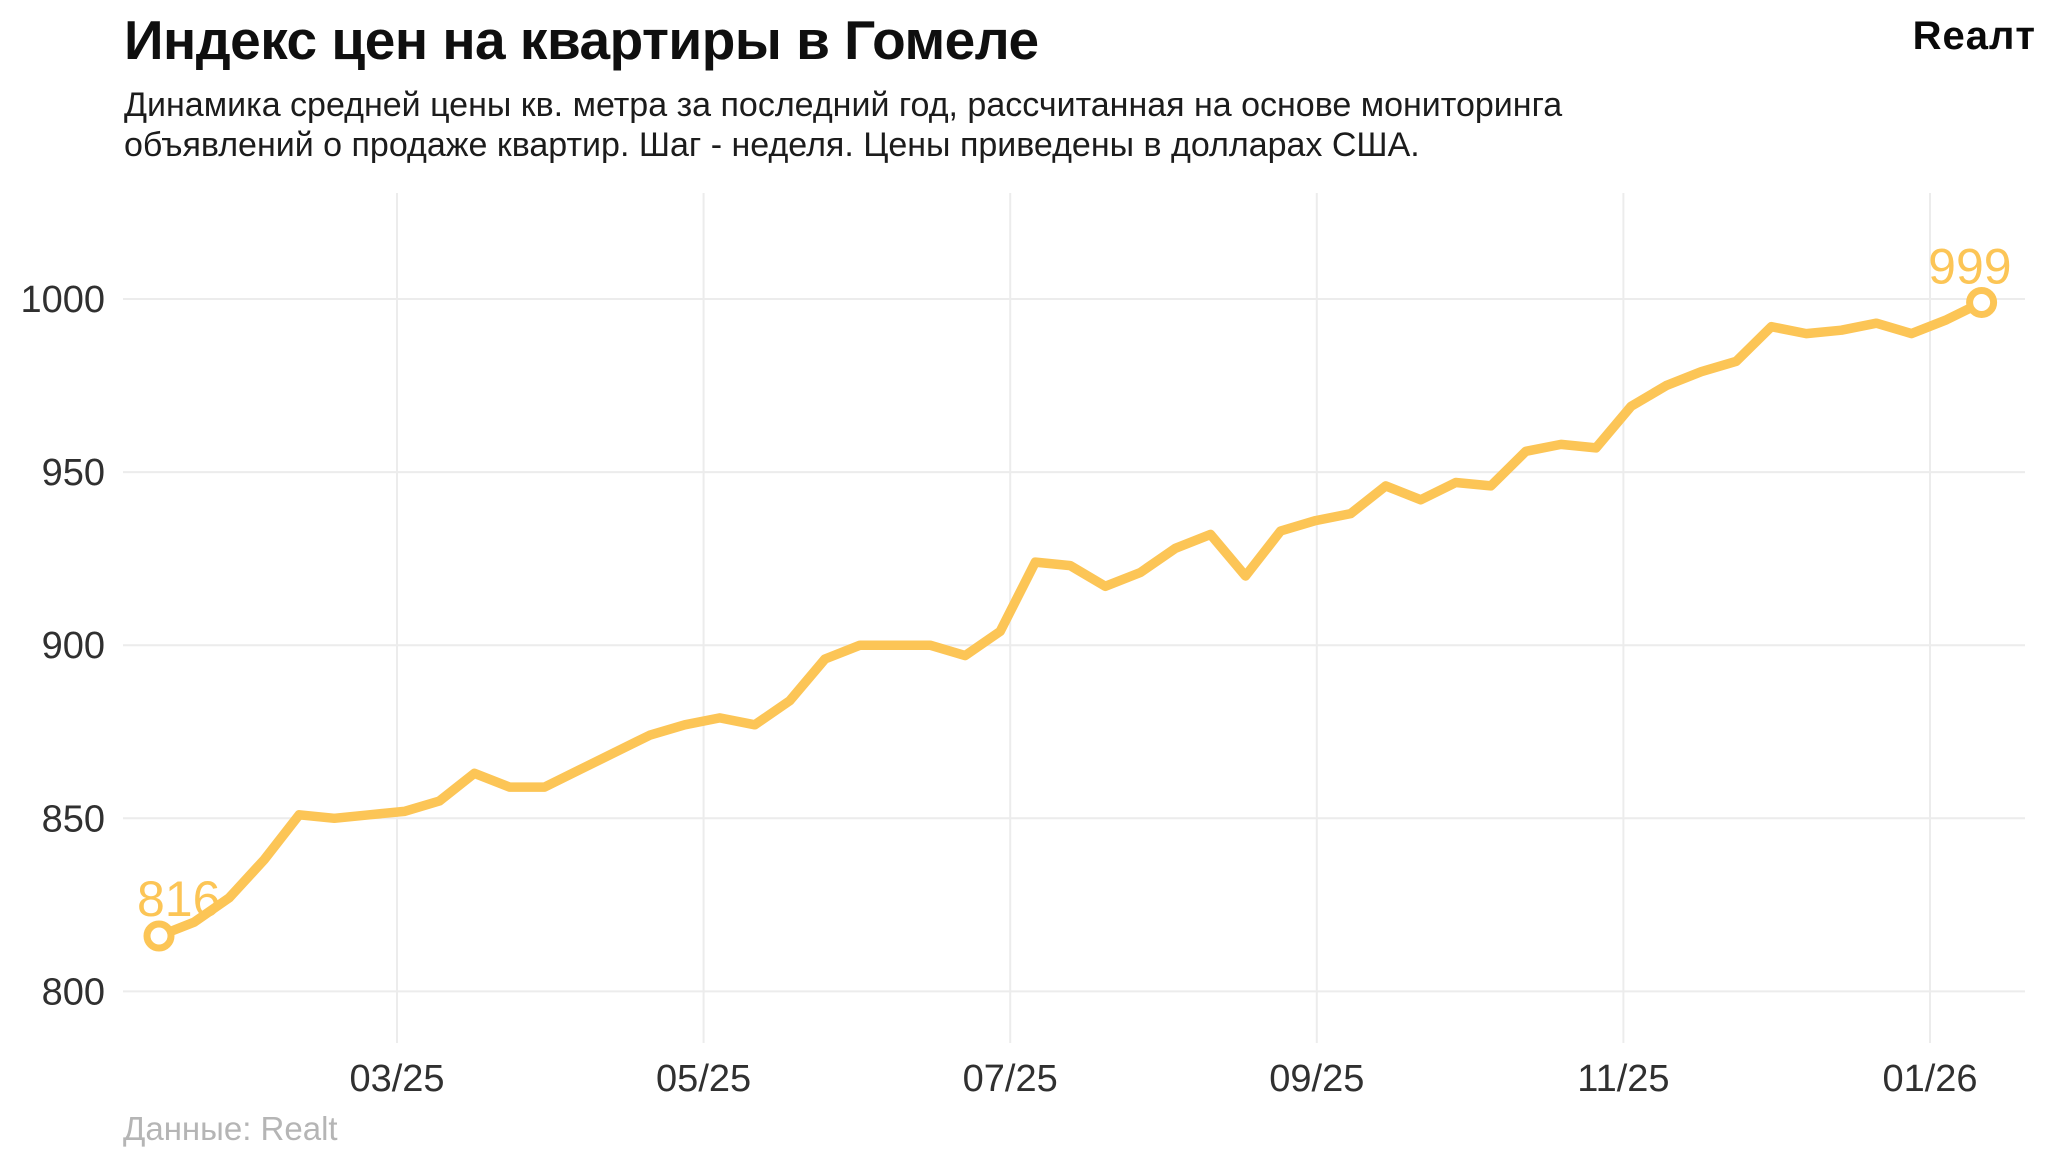 The image size is (2048, 1171). What do you see at coordinates (1969, 266) in the screenshot?
I see `end-point-label: 999` at bounding box center [1969, 266].